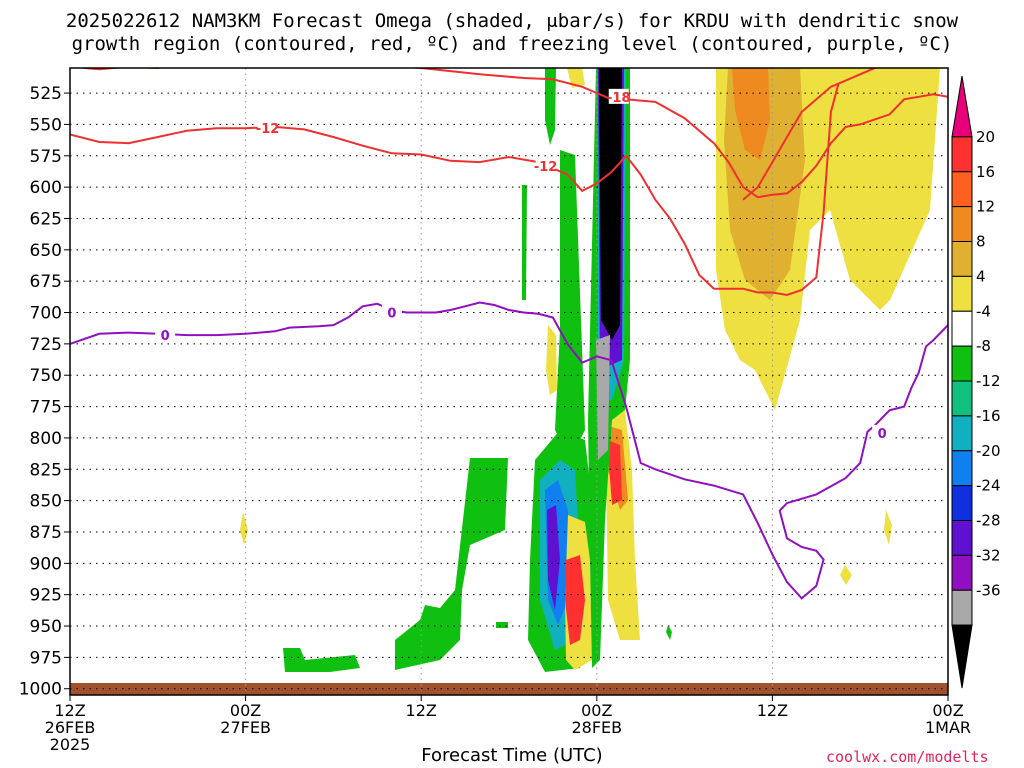  I want to click on y-tick-label-875: 875, so click(46, 533).